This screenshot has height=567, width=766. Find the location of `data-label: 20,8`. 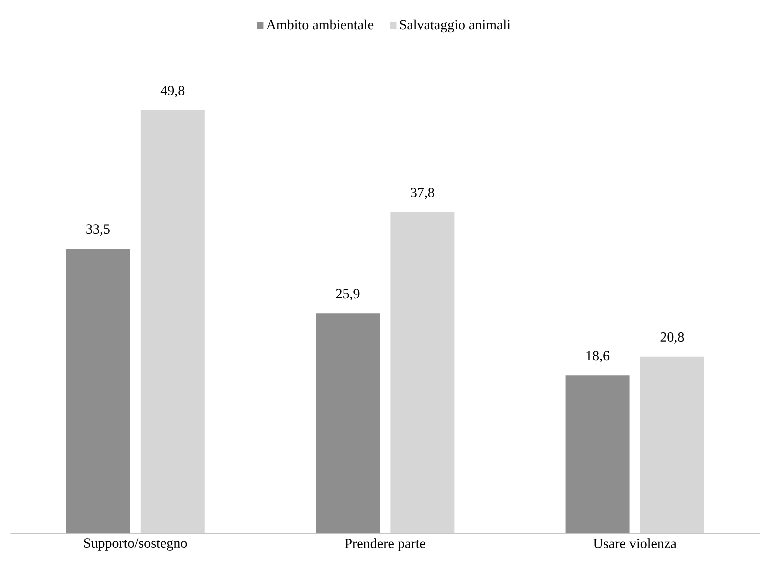

data-label: 20,8 is located at coordinates (672, 338).